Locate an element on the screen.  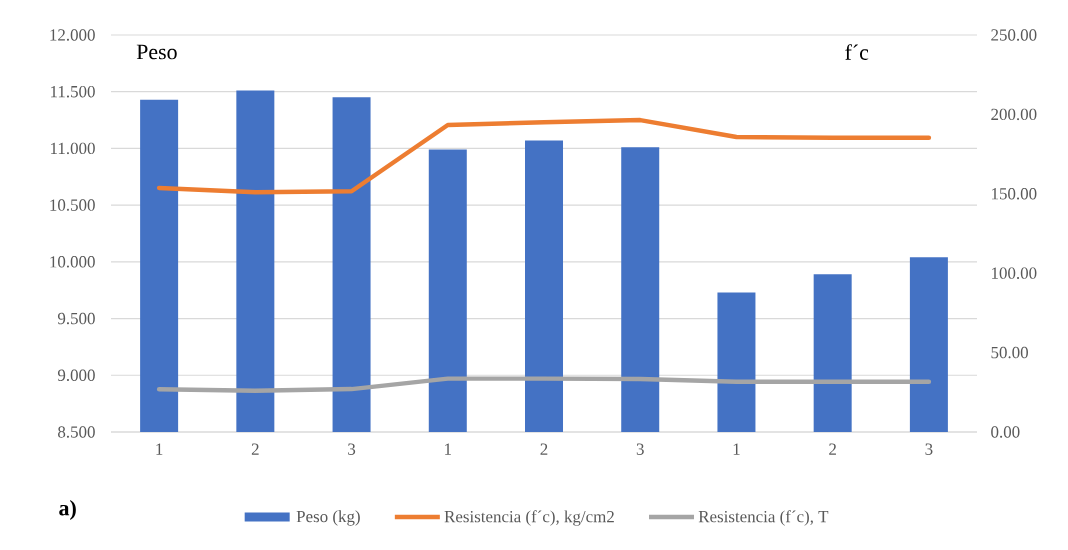
y-tick-label: 11.000 is located at coordinates (73, 148).